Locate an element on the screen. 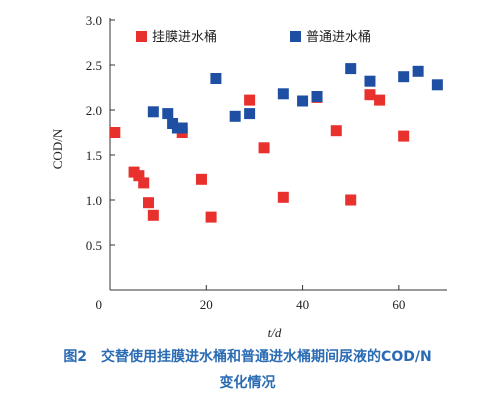 The image size is (495, 400). caption-line-2: 变化情况 is located at coordinates (247, 383).